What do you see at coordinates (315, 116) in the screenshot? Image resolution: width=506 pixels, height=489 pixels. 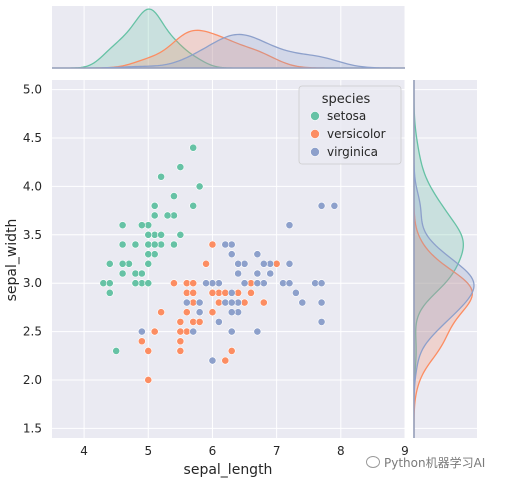 I see `legend-marker-setosa` at bounding box center [315, 116].